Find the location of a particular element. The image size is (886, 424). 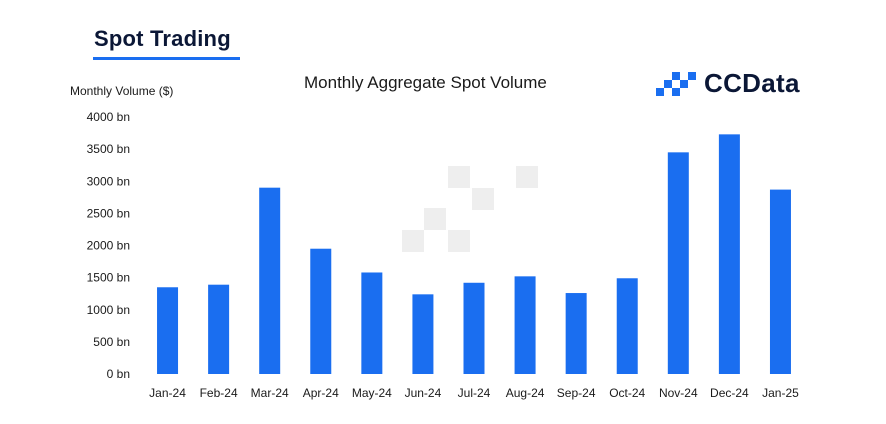

y-tick-label: 2500 bn is located at coordinates (108, 213).